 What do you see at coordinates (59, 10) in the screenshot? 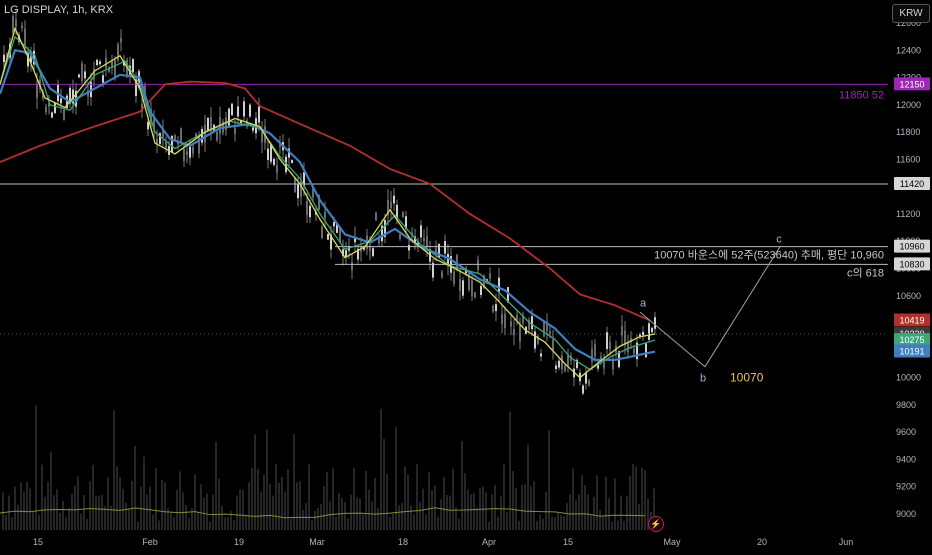
I see `symbol-title: LG DISPLAY, 1h, KRX` at bounding box center [59, 10].